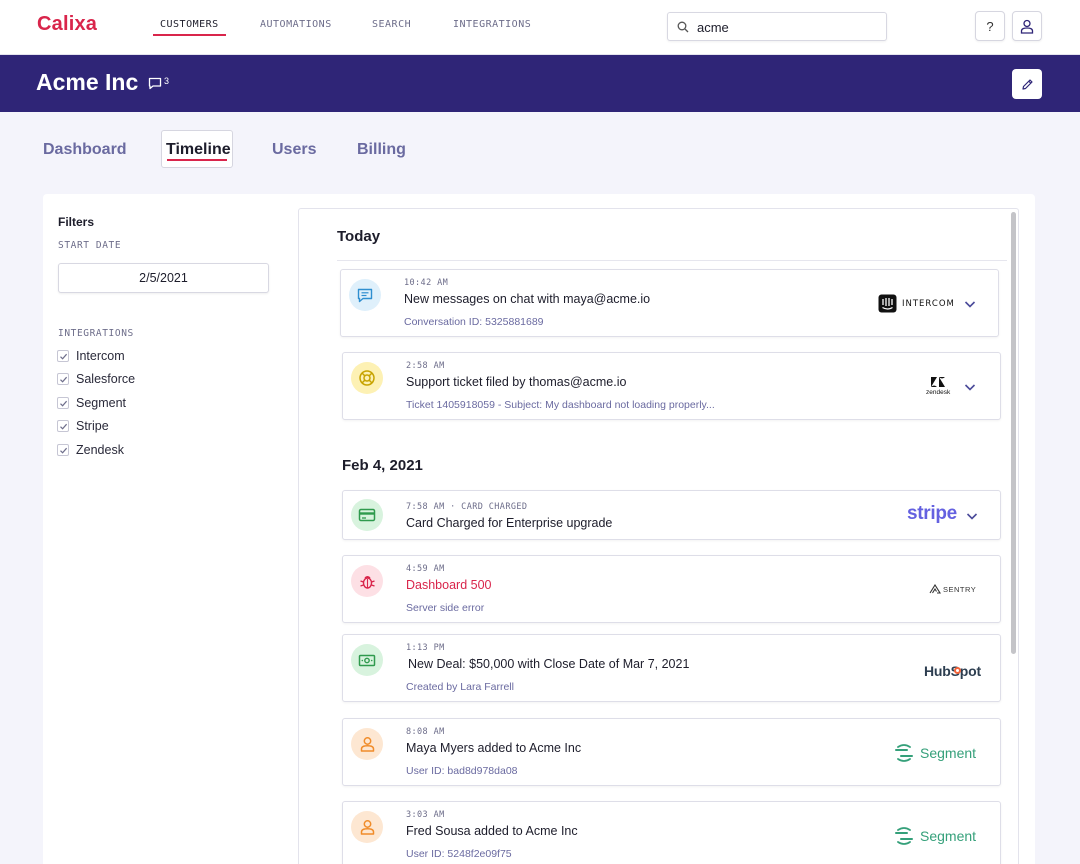  What do you see at coordinates (935, 589) in the screenshot?
I see `sentry-icon` at bounding box center [935, 589].